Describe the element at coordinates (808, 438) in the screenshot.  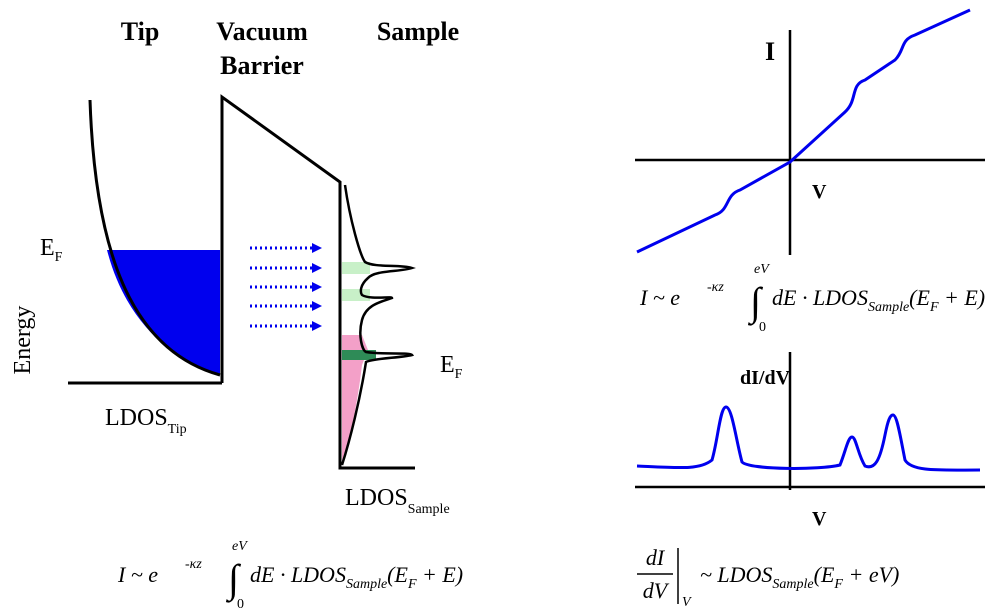
I see `didv-curve` at that location.